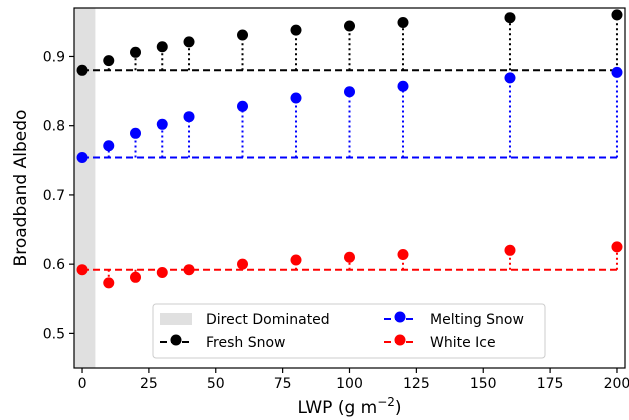 Image resolution: width=629 pixels, height=420 pixels. I want to click on legend-box, so click(349, 331).